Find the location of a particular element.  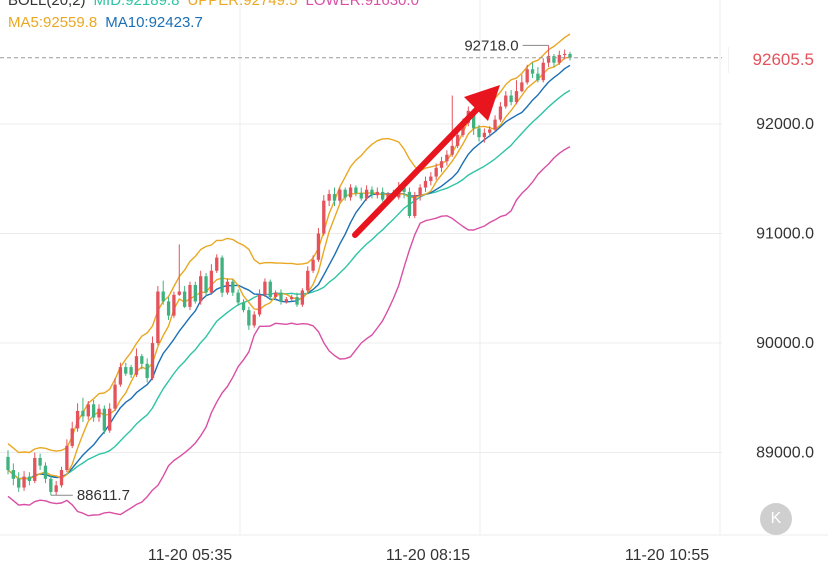

current-price-tag: 92605.5 is located at coordinates (778, 60).